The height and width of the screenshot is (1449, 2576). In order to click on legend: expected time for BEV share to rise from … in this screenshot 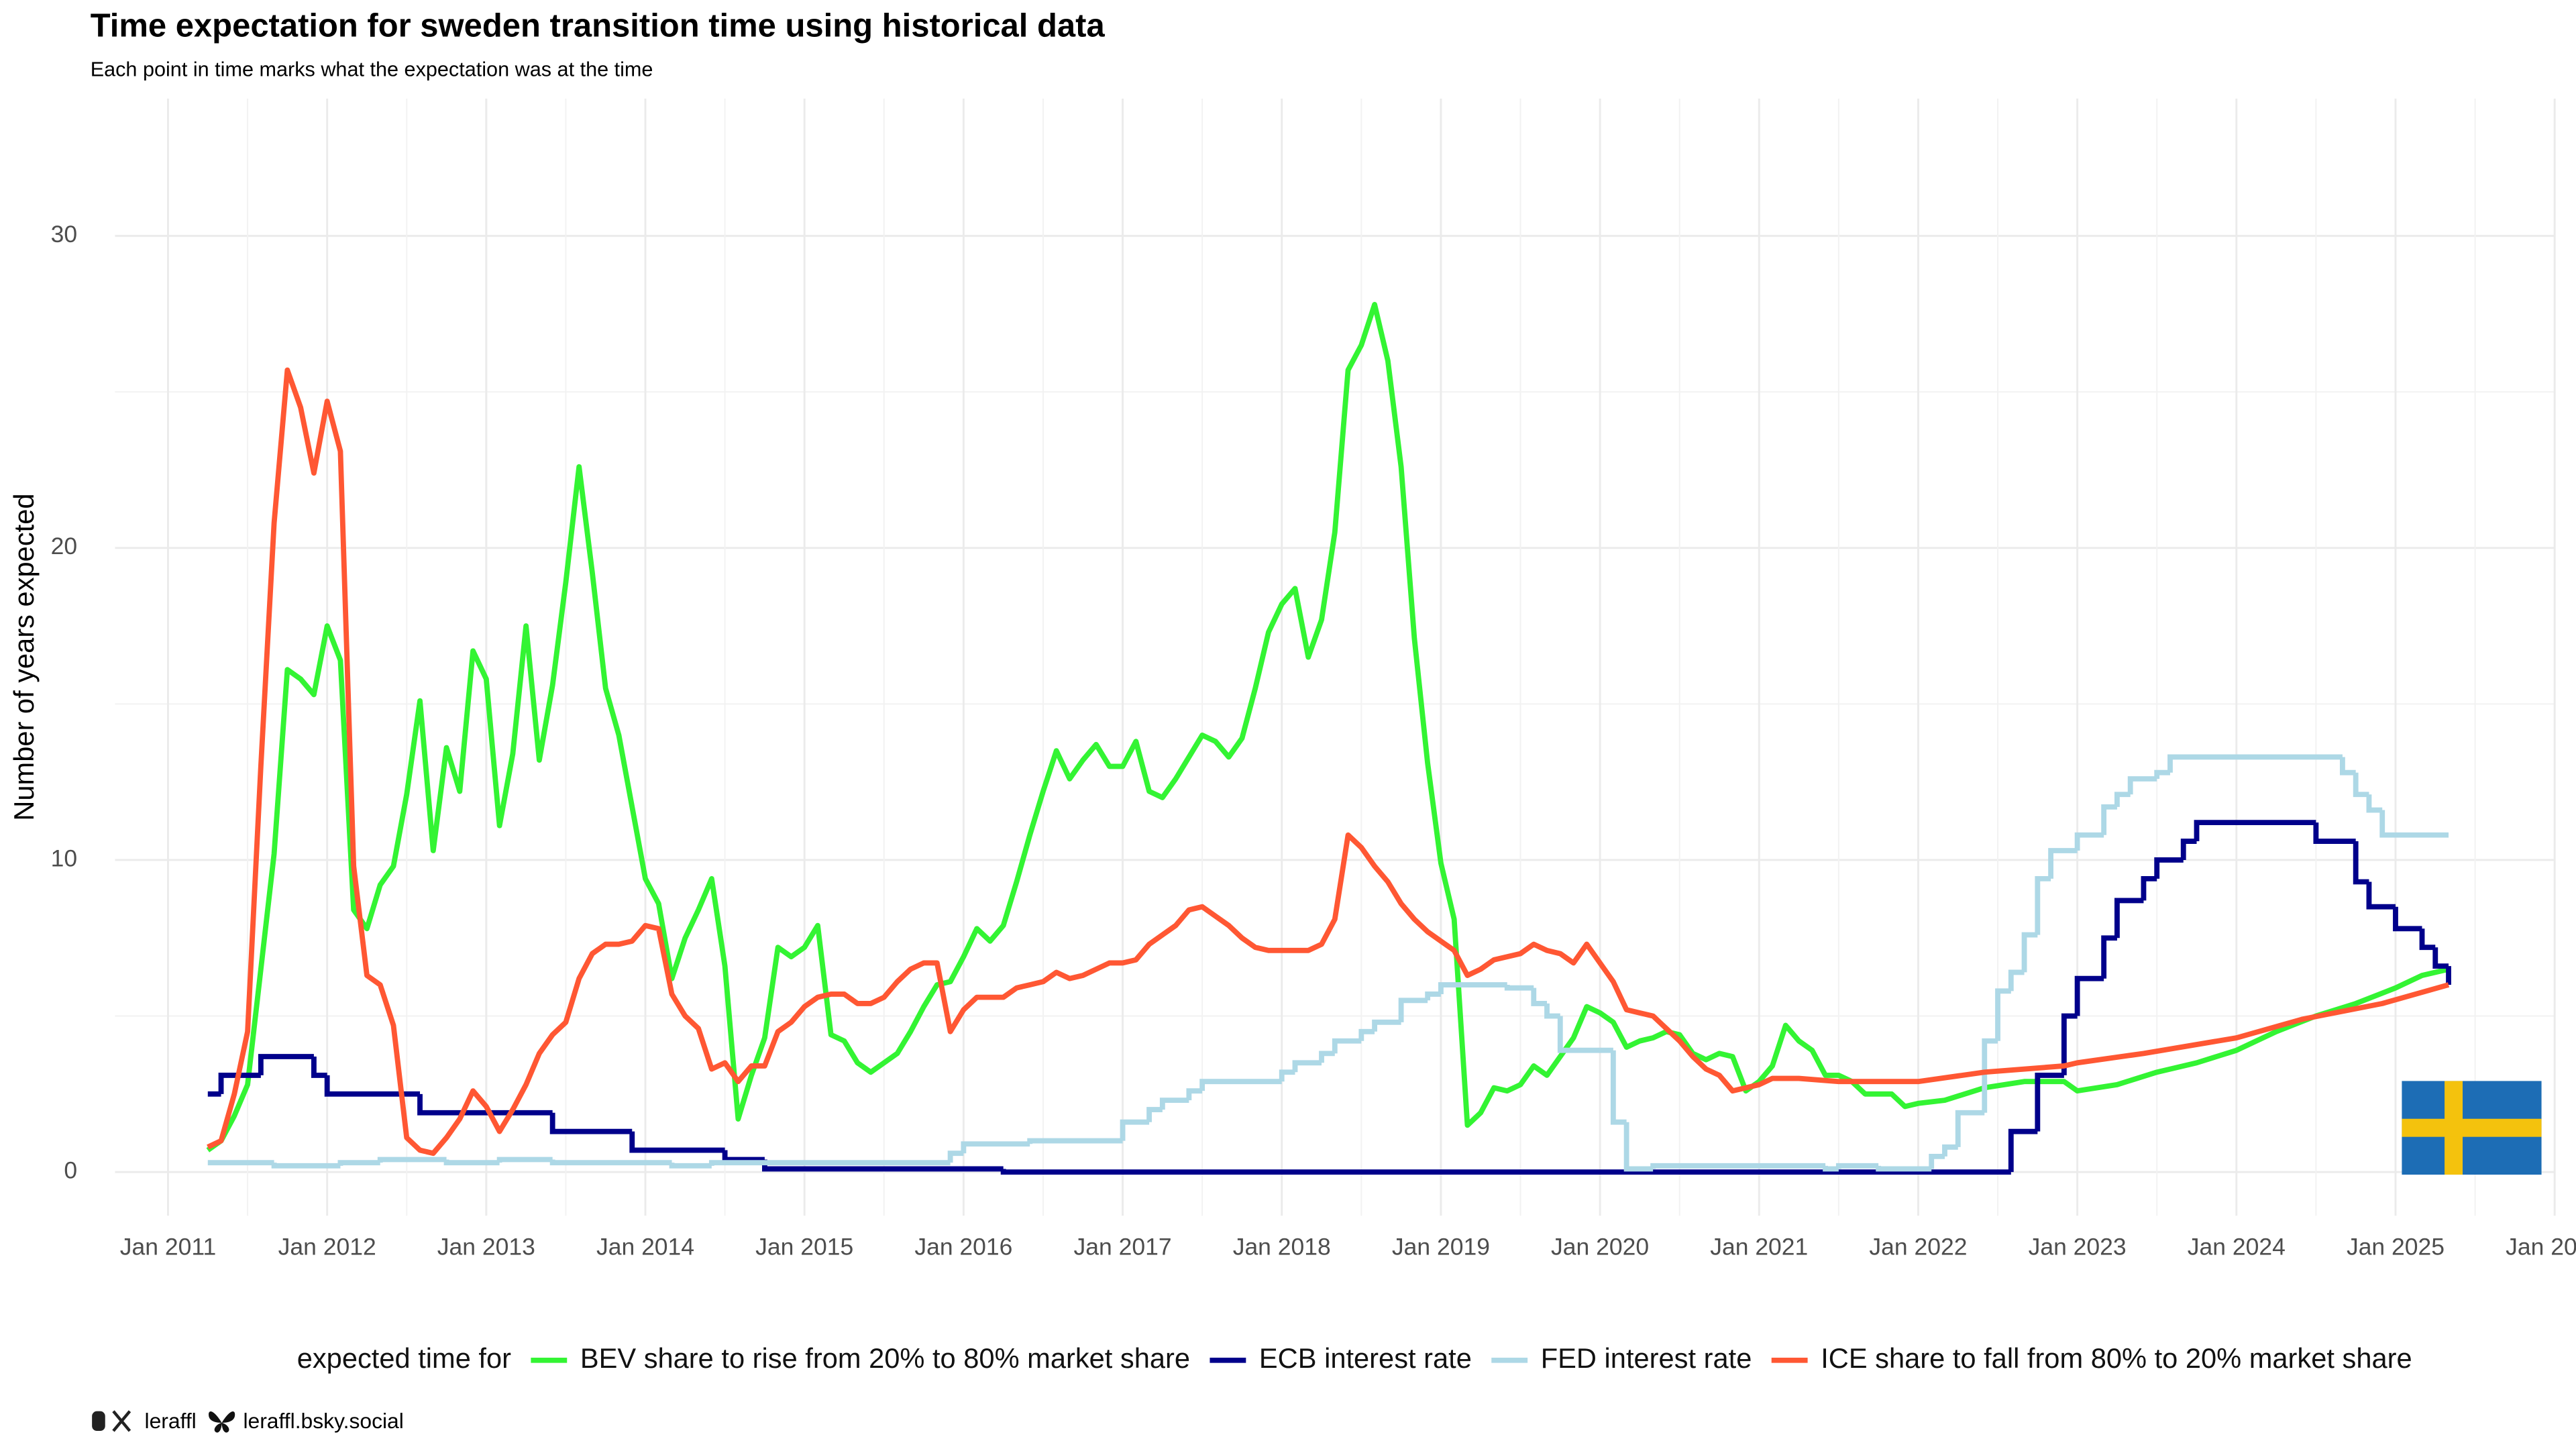, I will do `click(1354, 1358)`.